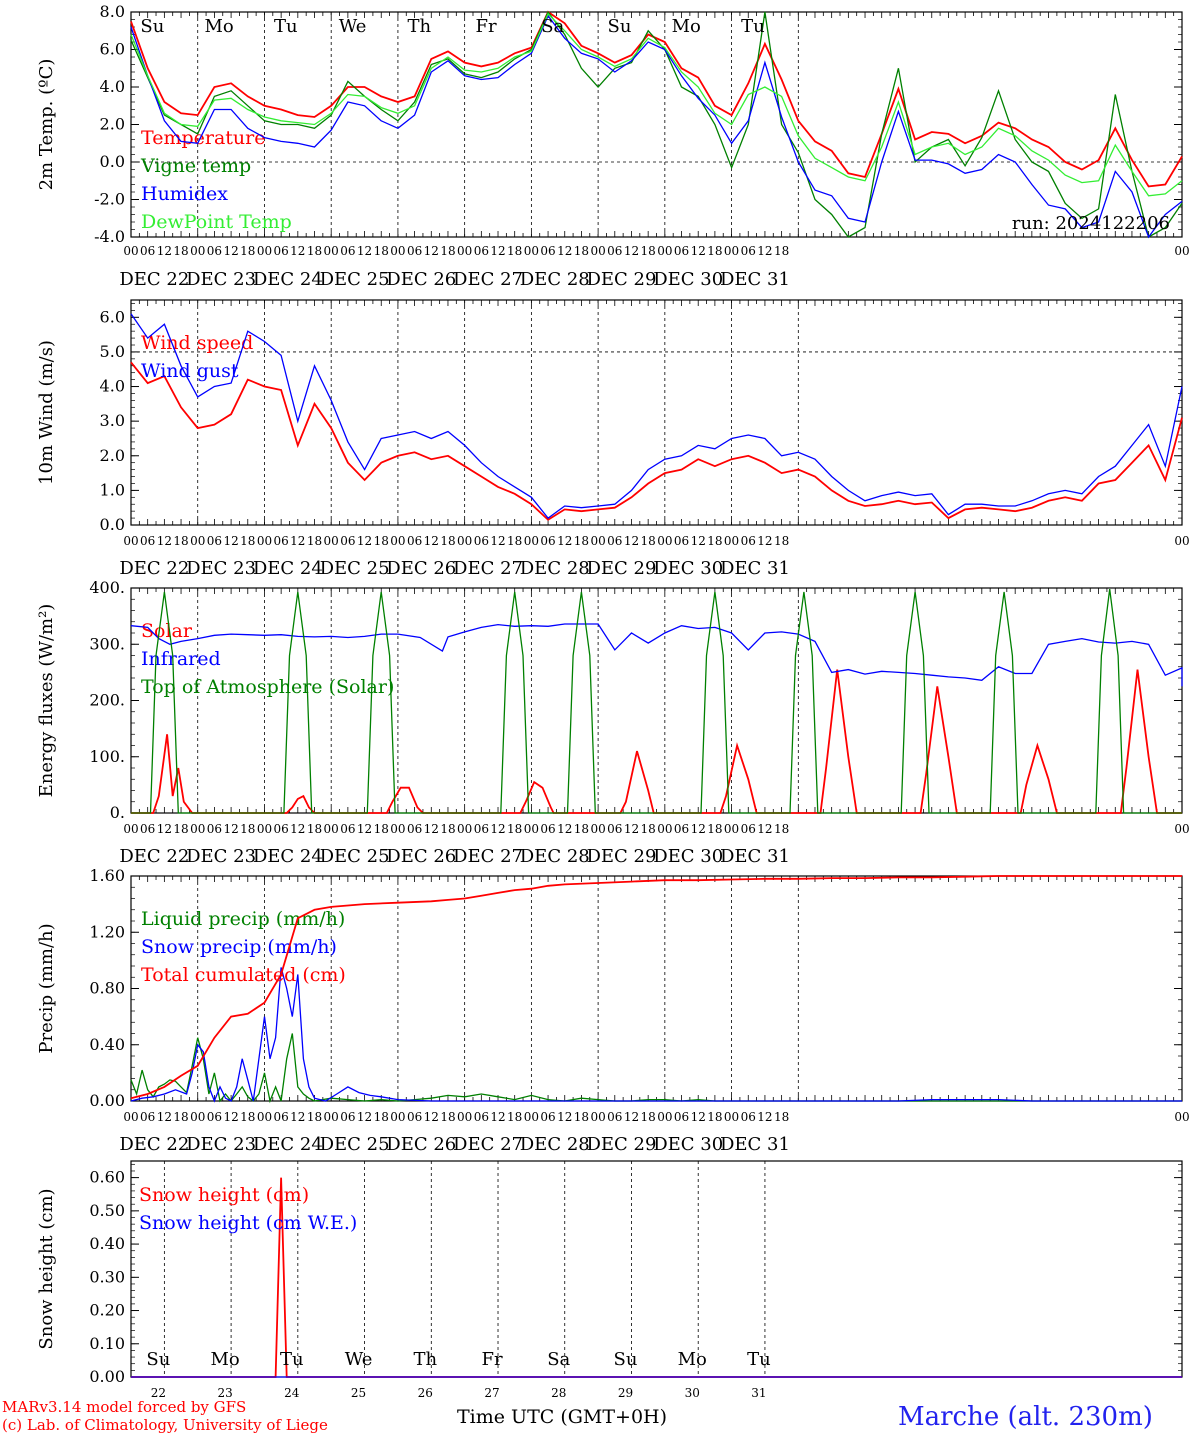 The height and width of the screenshot is (1440, 1194). What do you see at coordinates (656, 987) in the screenshot?
I see `series-line-total-cumulated-cm-` at bounding box center [656, 987].